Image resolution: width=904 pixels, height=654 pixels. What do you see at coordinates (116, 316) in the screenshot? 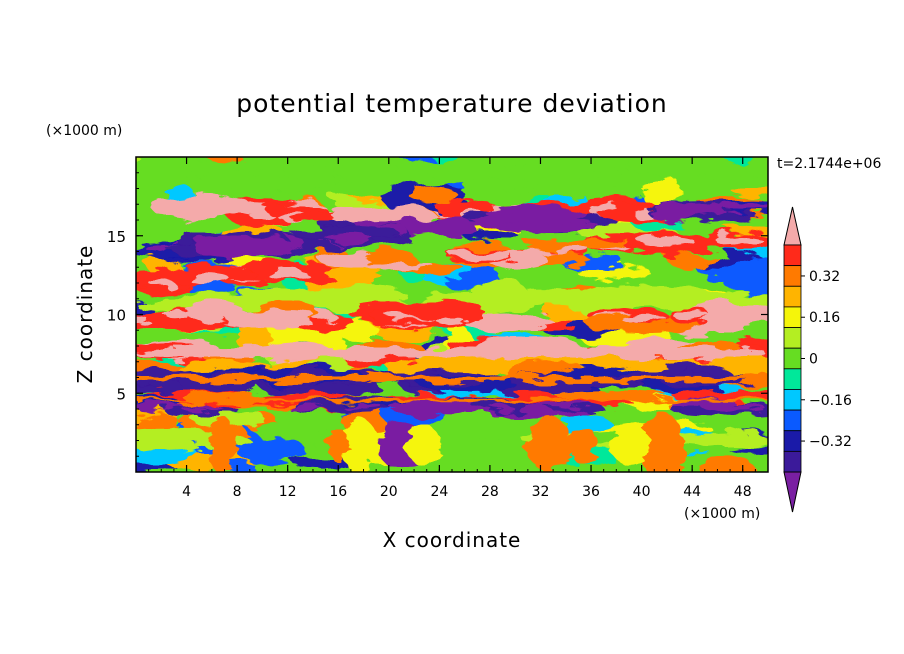
I see `z-tick-label: 10` at bounding box center [116, 316].